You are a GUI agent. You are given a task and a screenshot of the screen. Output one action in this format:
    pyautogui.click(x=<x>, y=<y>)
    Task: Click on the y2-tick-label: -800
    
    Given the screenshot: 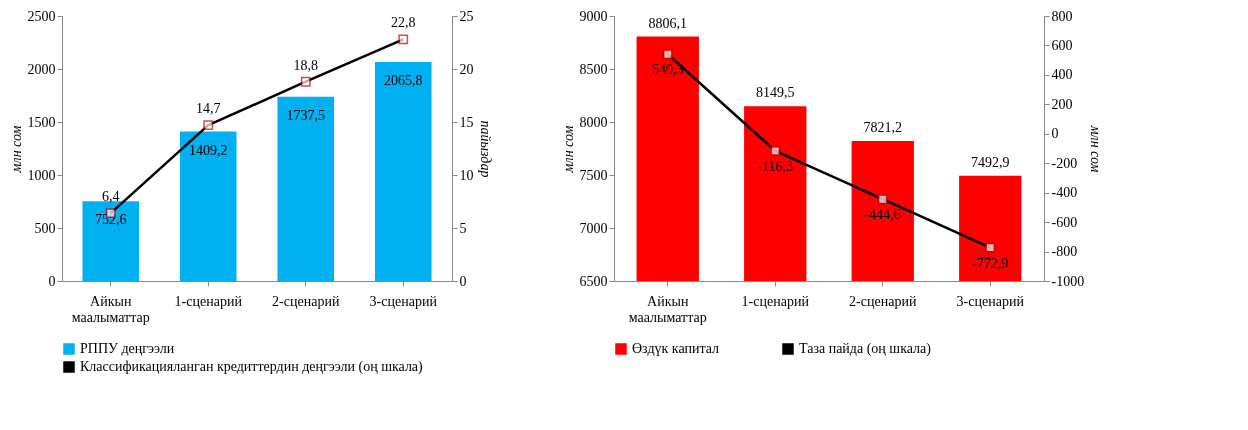 What is the action you would take?
    pyautogui.click(x=1064, y=252)
    